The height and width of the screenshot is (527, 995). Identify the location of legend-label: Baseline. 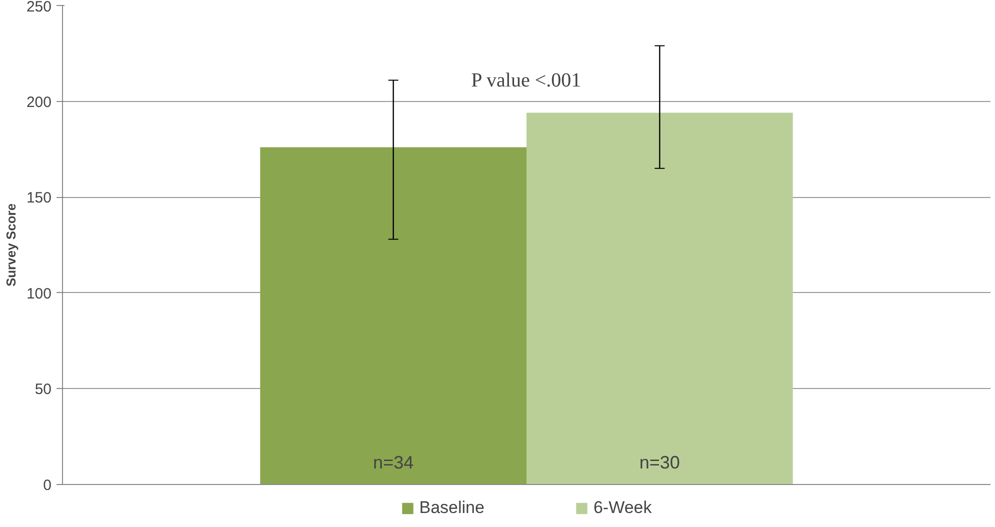
(451, 508).